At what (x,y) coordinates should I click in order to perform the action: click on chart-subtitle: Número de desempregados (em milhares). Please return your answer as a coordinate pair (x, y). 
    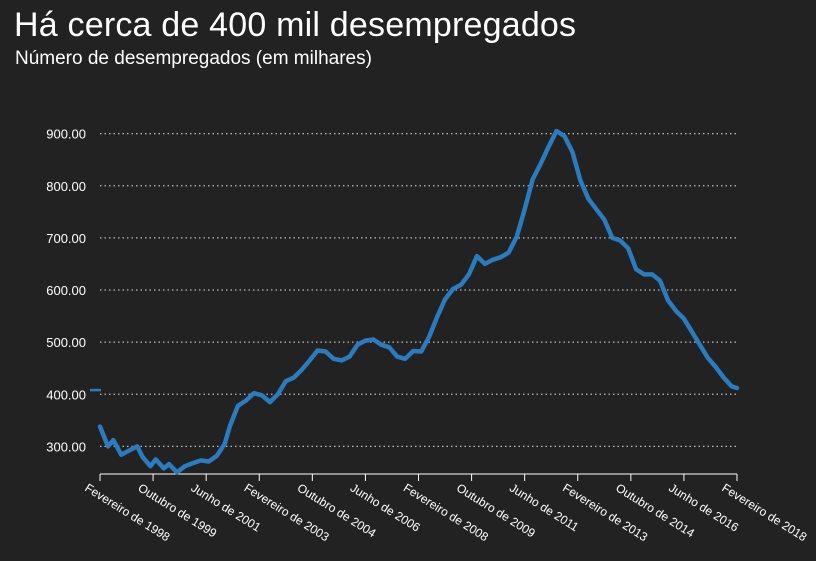
    Looking at the image, I should click on (193, 58).